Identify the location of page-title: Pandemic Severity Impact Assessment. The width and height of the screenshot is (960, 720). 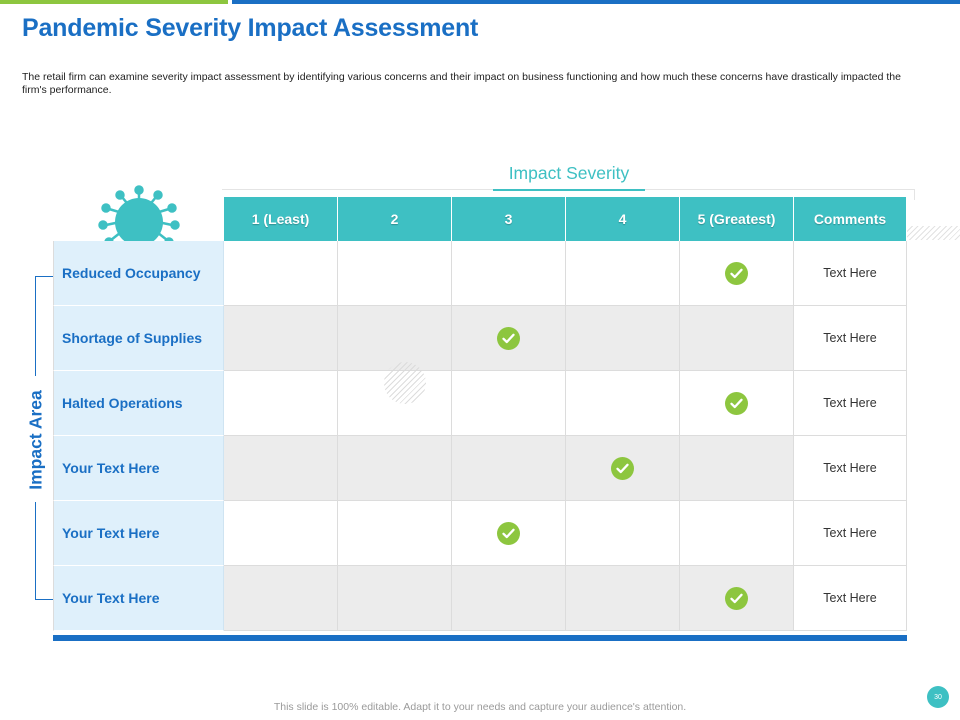
(250, 28).